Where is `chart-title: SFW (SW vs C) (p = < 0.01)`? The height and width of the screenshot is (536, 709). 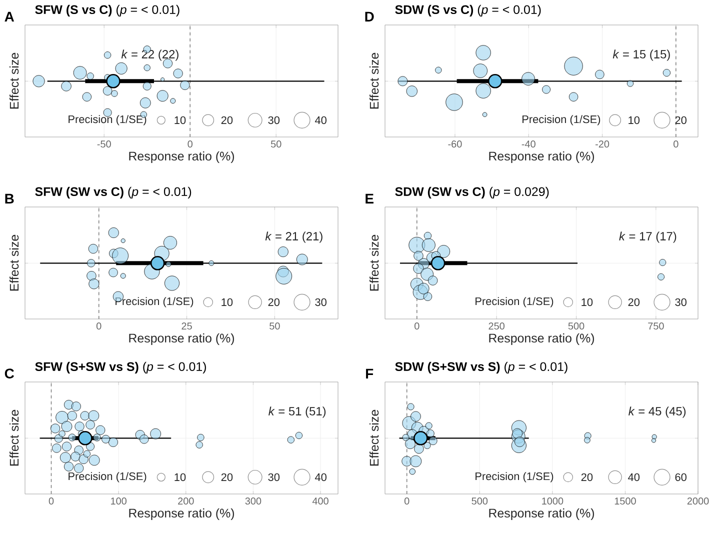
chart-title: SFW (SW vs C) (p = < 0.01) is located at coordinates (113, 192).